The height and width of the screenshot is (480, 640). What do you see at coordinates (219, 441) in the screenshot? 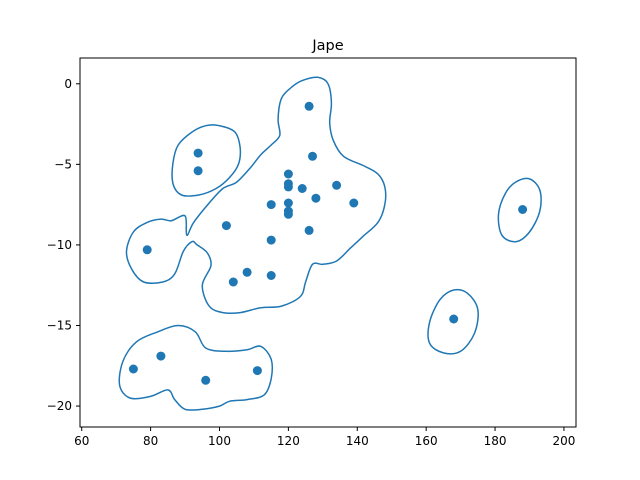
I see `x-tick-label: 100` at bounding box center [219, 441].